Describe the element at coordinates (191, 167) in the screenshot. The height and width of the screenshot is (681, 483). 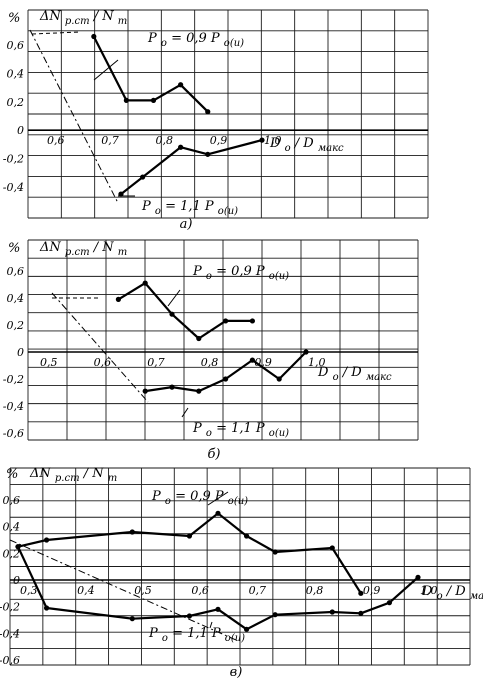
I see `series-line-p11` at that location.